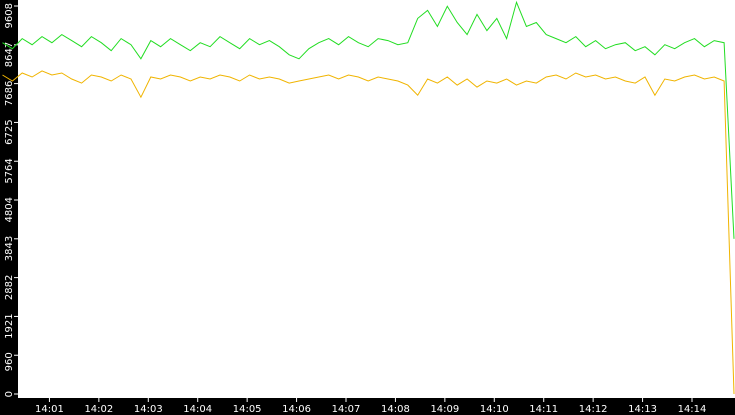  I want to click on y-tick-label: 7686, so click(9, 93).